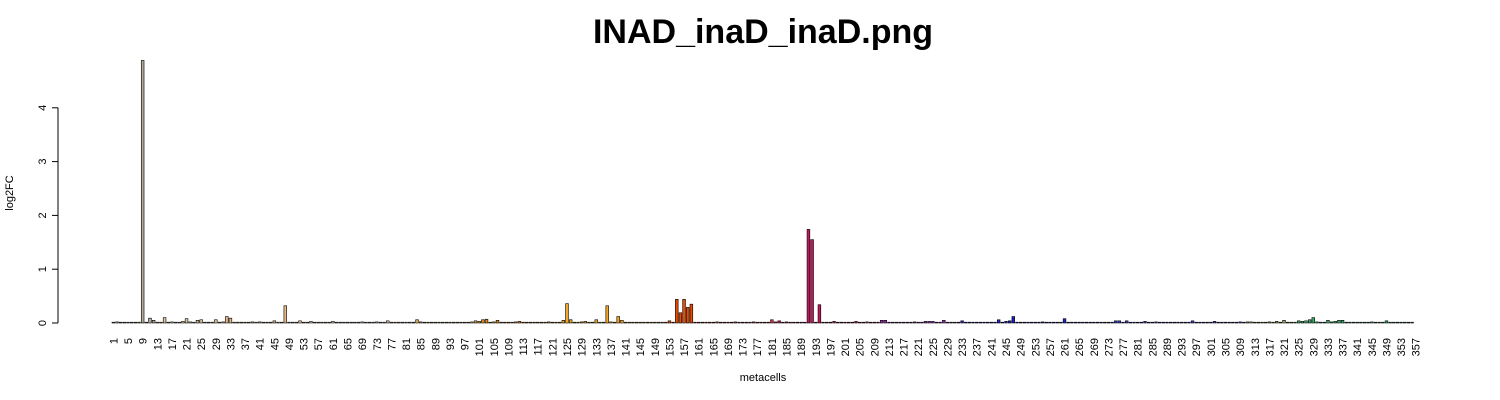  What do you see at coordinates (1241, 347) in the screenshot?
I see `x-tick-label: 309` at bounding box center [1241, 347].